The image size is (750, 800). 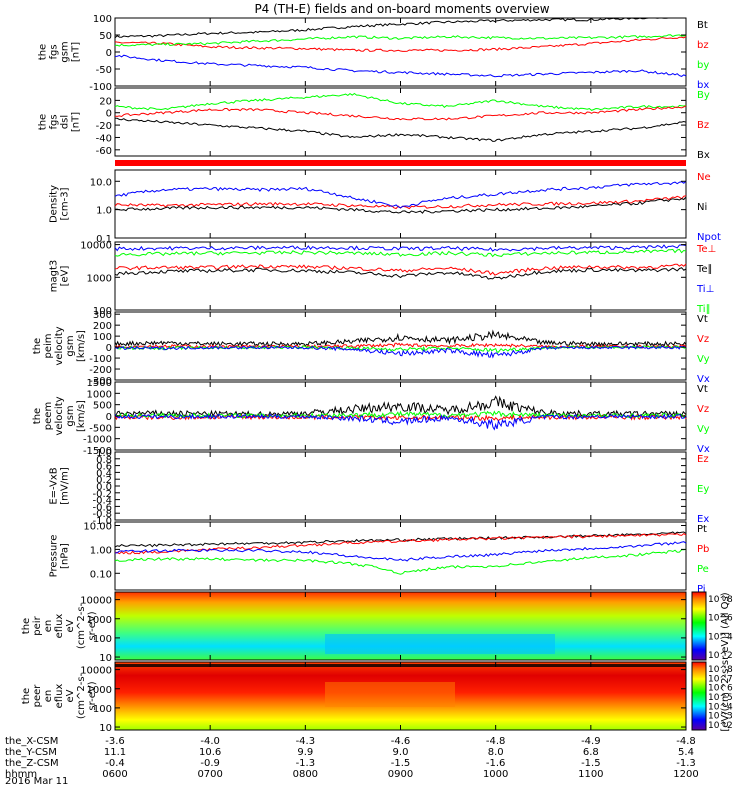 I want to click on y-axis-label: [nPa], so click(x=65, y=556).